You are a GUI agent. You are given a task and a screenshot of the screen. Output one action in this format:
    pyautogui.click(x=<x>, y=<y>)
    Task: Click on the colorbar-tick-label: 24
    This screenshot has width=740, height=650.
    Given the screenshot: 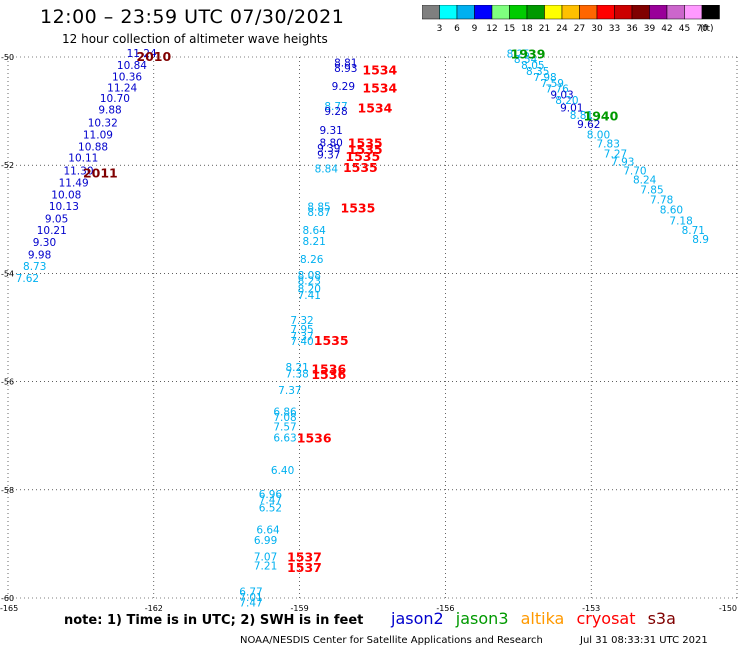 What is the action you would take?
    pyautogui.click(x=562, y=29)
    